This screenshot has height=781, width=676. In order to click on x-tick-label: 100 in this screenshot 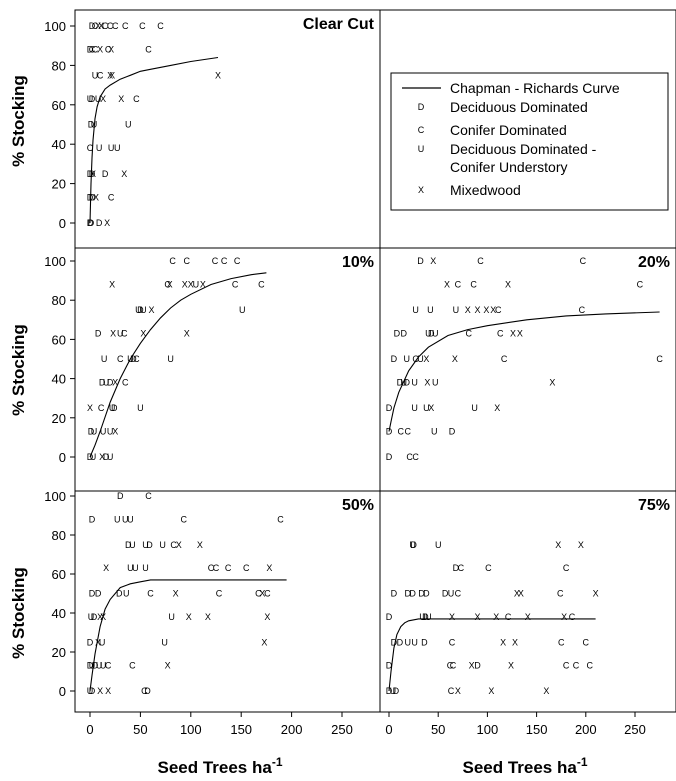, I will do `click(191, 729)`.